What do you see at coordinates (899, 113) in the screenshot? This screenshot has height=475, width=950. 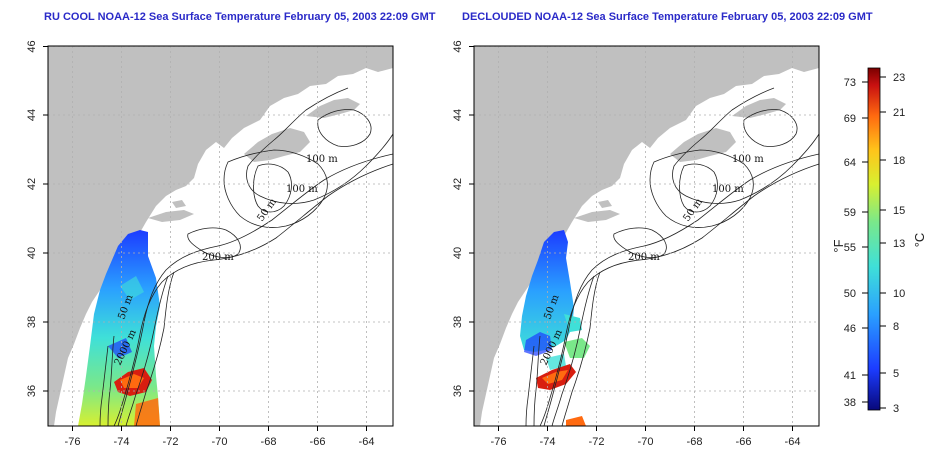 I see `colorbar-celsius-tick: 21` at bounding box center [899, 113].